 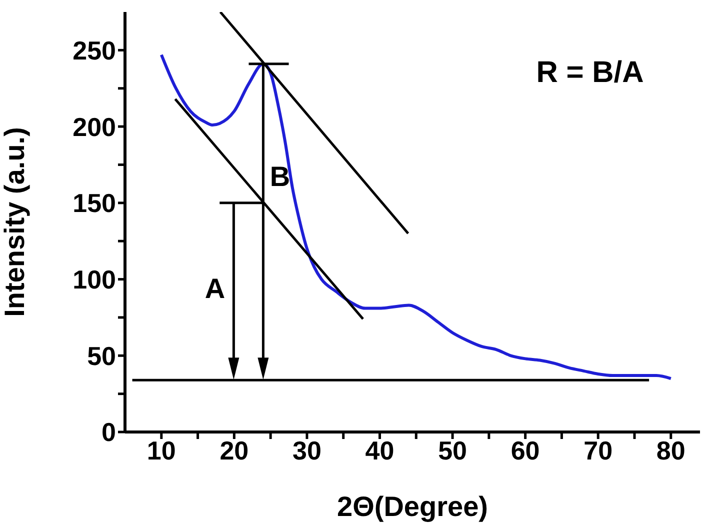 What do you see at coordinates (379, 450) in the screenshot?
I see `x-tick-label: 40` at bounding box center [379, 450].